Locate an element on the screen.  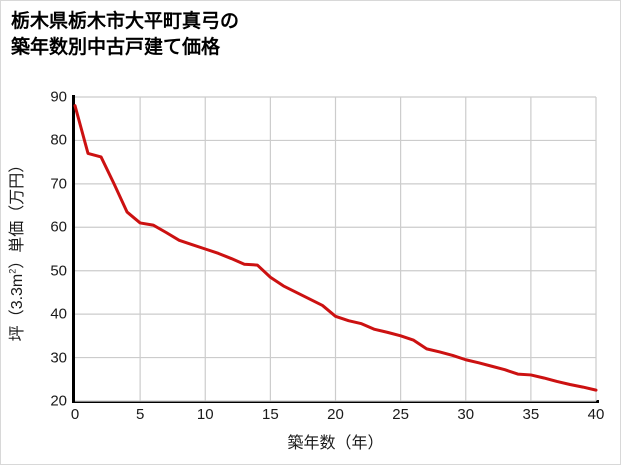
x-axis-label: 築年数（年） is located at coordinates (335, 443).